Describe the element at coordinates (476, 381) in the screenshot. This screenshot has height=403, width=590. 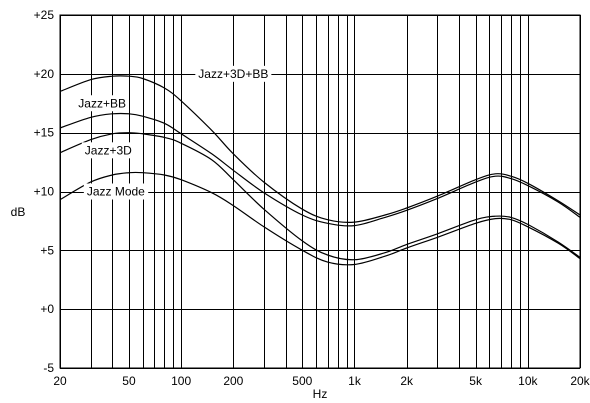
I see `x-tick-label: 5k` at that location.